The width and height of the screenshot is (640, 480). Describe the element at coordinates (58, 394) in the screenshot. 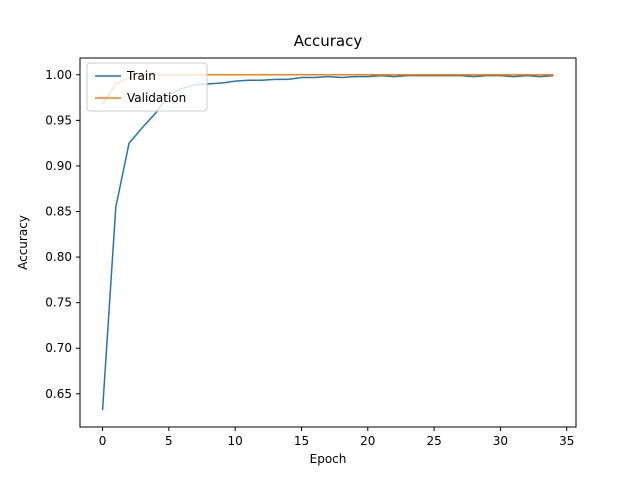

I see `y-tick-label: 0.65` at that location.